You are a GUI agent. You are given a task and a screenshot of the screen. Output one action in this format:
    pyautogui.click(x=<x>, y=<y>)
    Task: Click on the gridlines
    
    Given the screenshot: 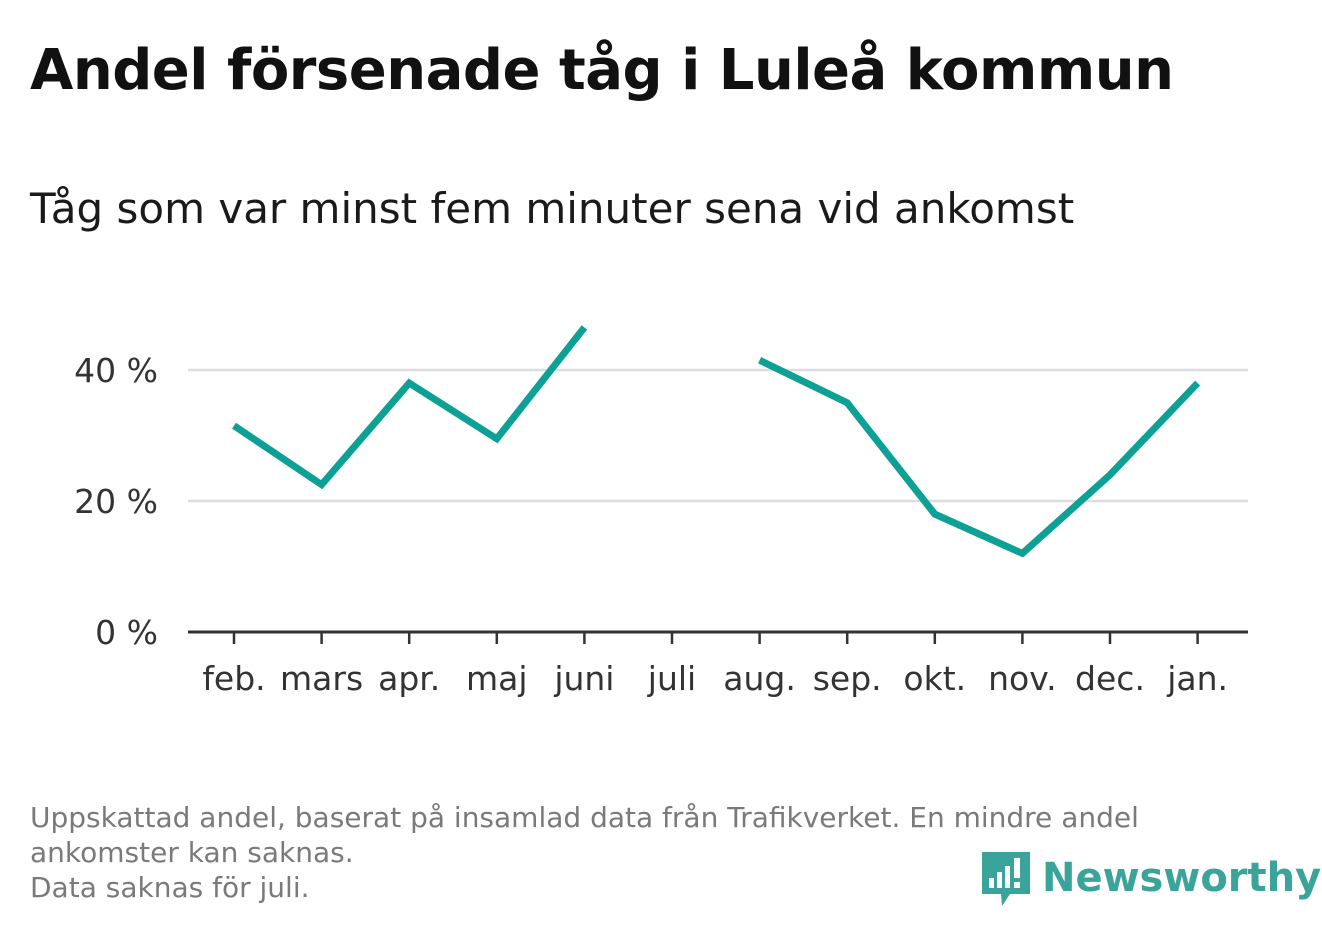 What is the action you would take?
    pyautogui.click(x=718, y=435)
    